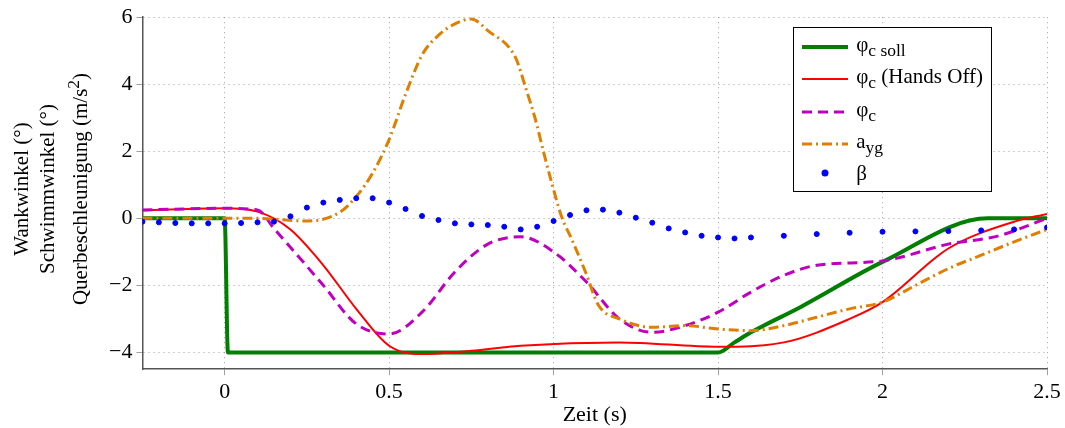  I want to click on legend-label: a$_{yg}$, so click(869, 143).